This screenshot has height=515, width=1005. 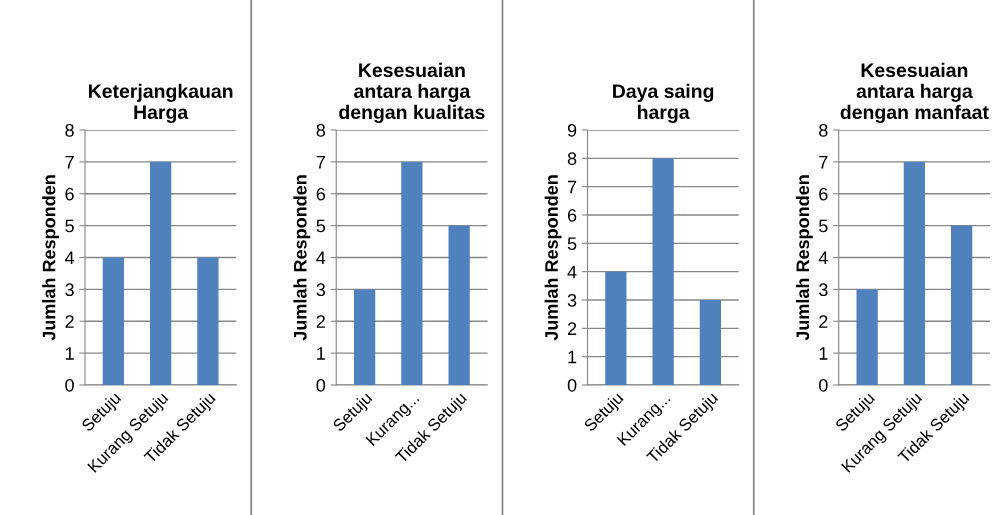 I want to click on chart-title: Kesesuaian antara harga dengan kualitas, so click(x=412, y=93).